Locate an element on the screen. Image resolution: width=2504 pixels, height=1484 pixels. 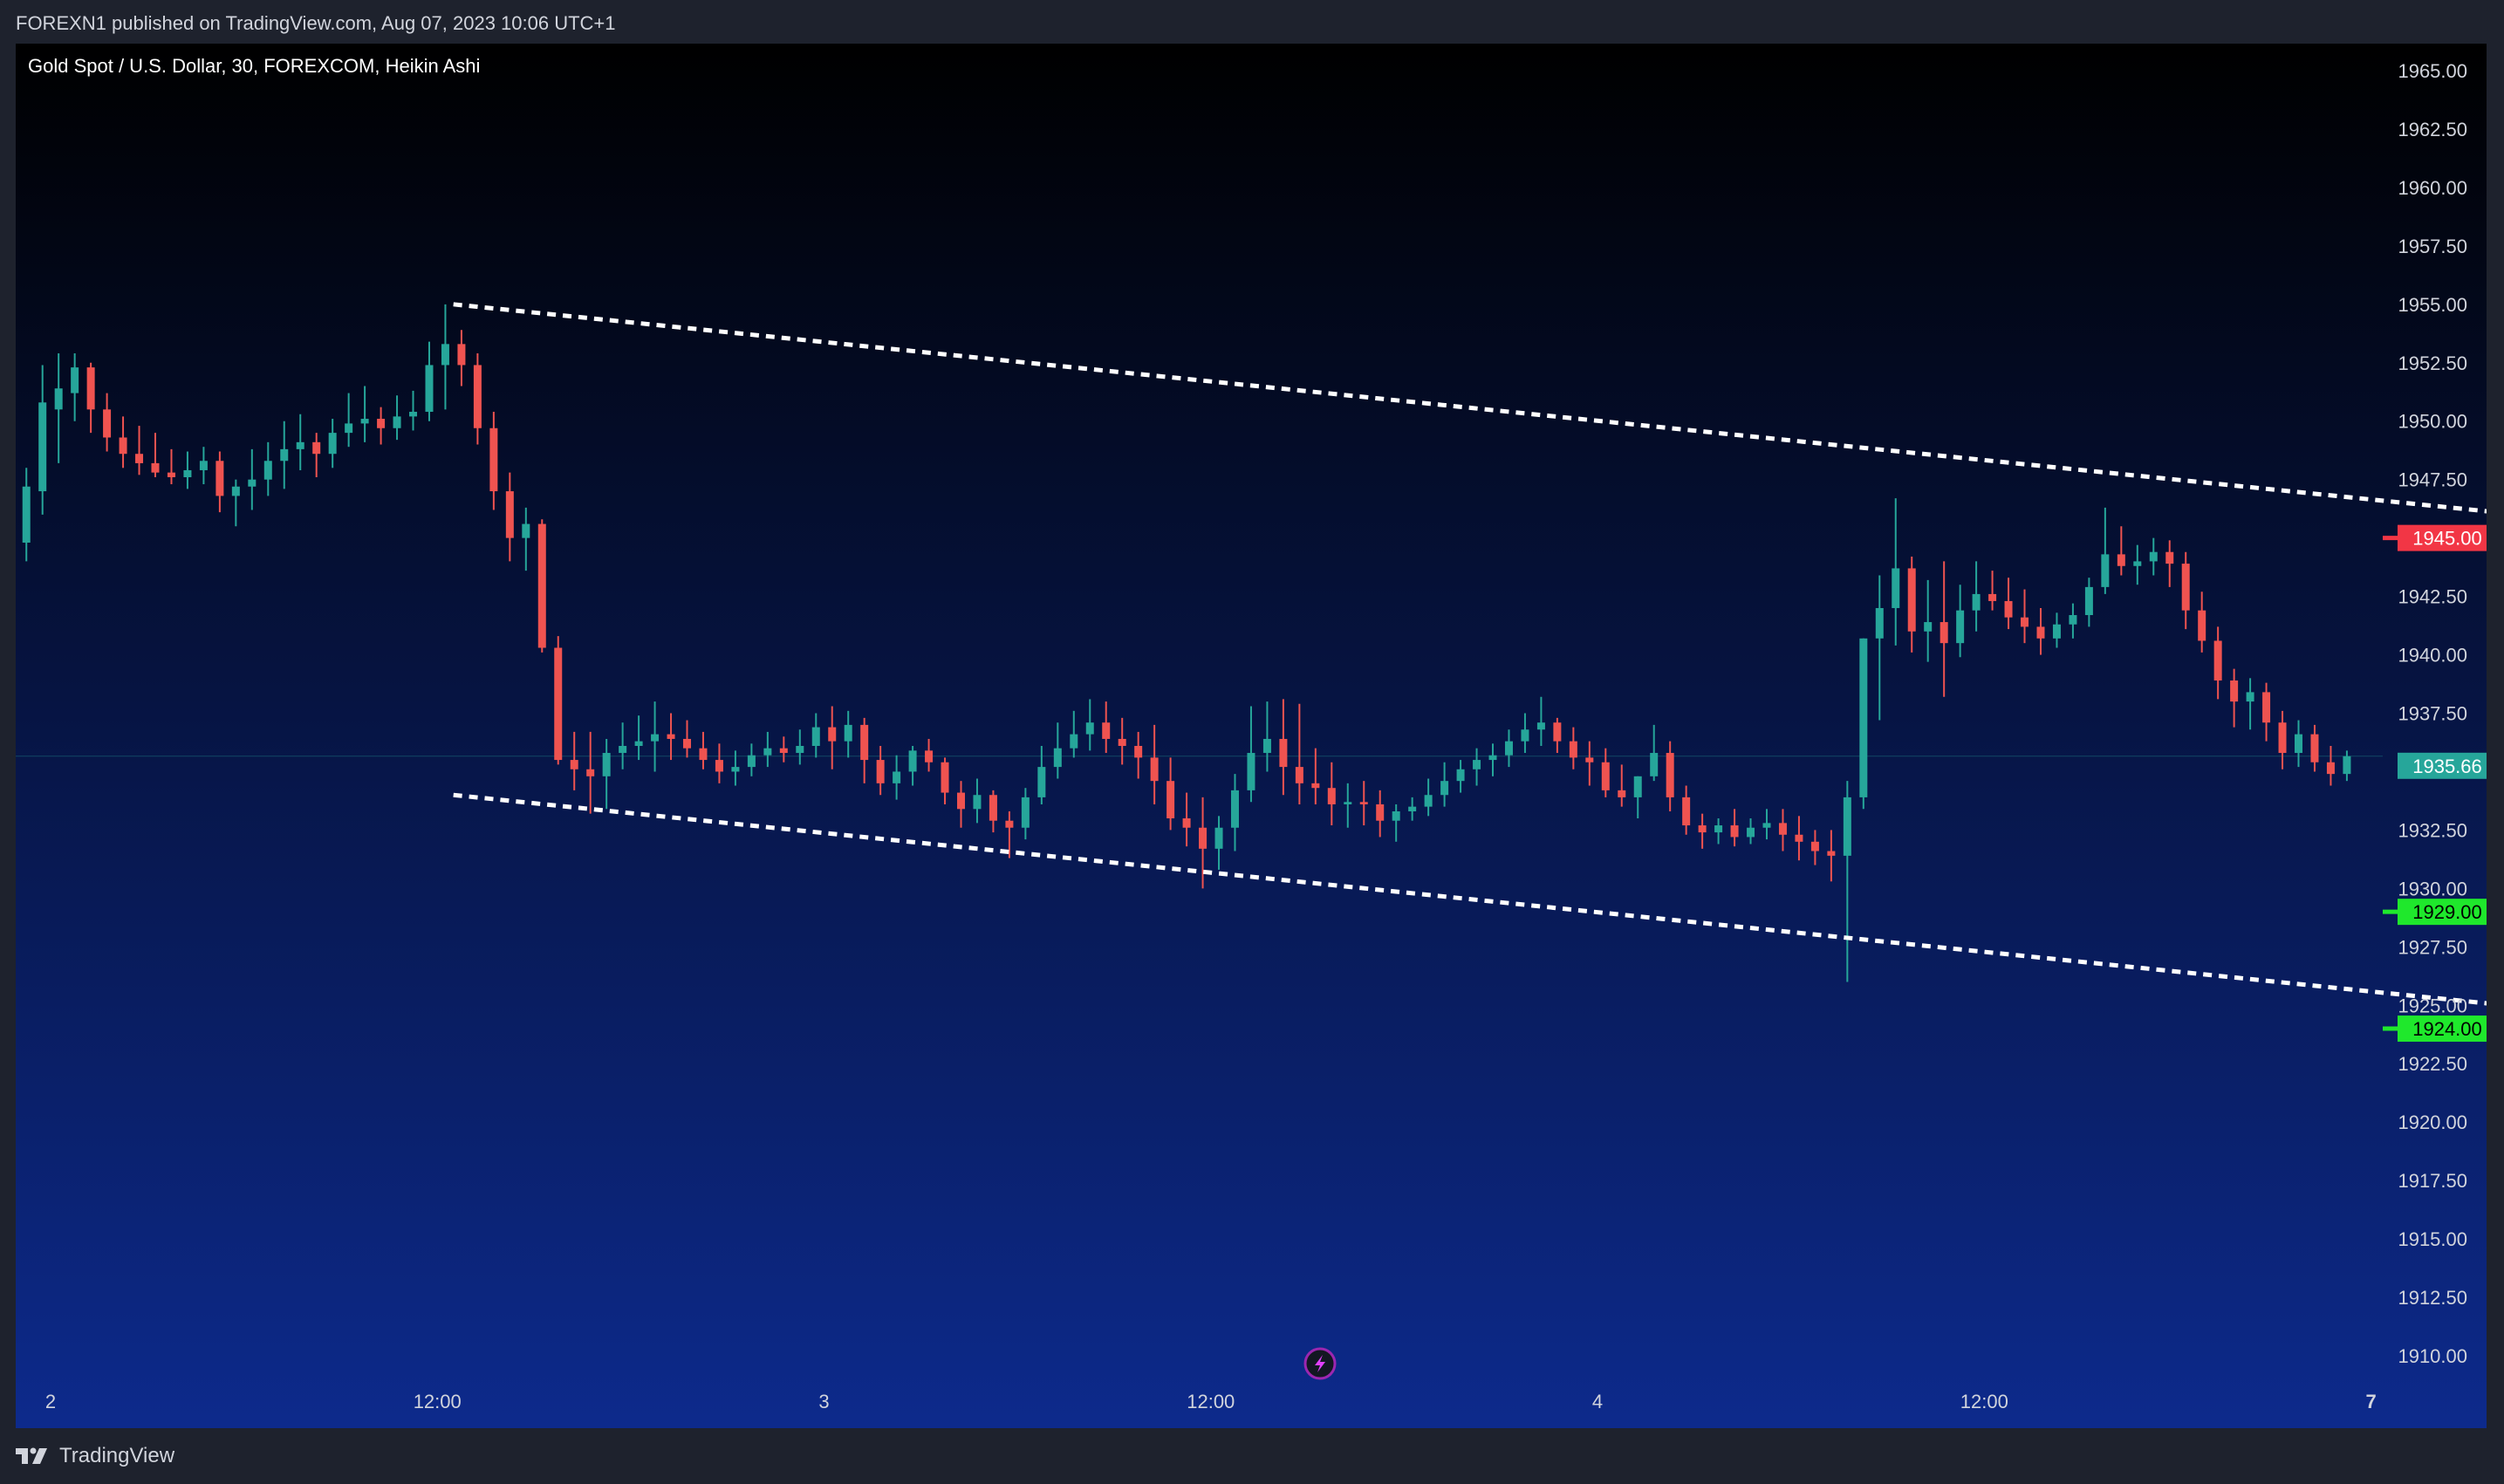
x-tick-label: 4 is located at coordinates (1597, 1401).